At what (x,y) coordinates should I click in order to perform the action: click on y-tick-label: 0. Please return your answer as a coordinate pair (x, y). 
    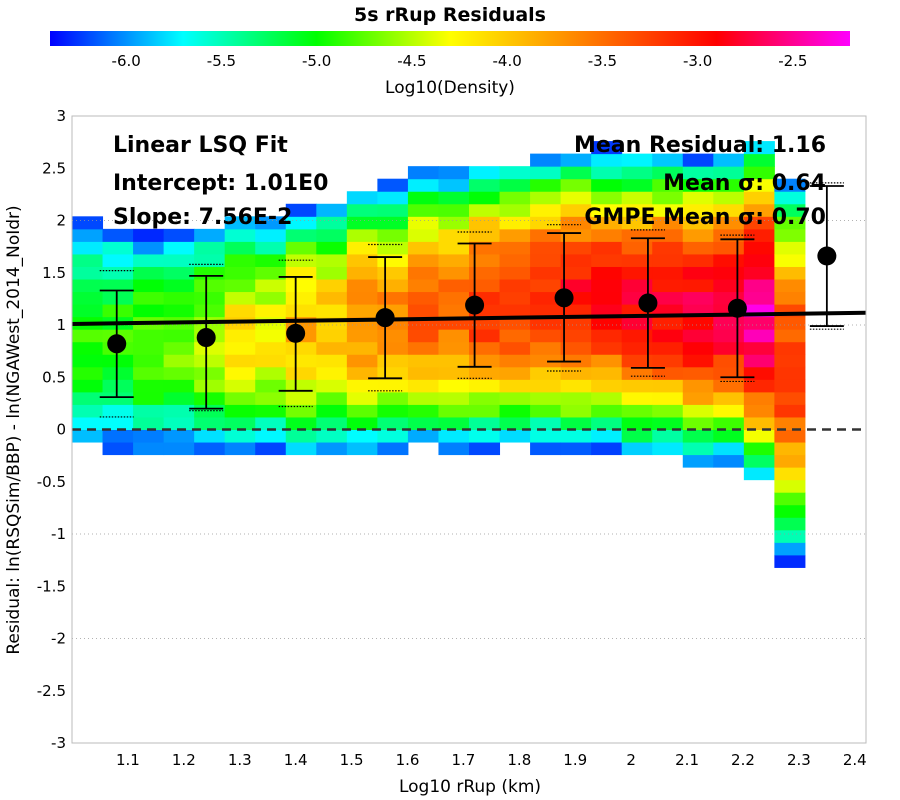
    Looking at the image, I should click on (61, 430).